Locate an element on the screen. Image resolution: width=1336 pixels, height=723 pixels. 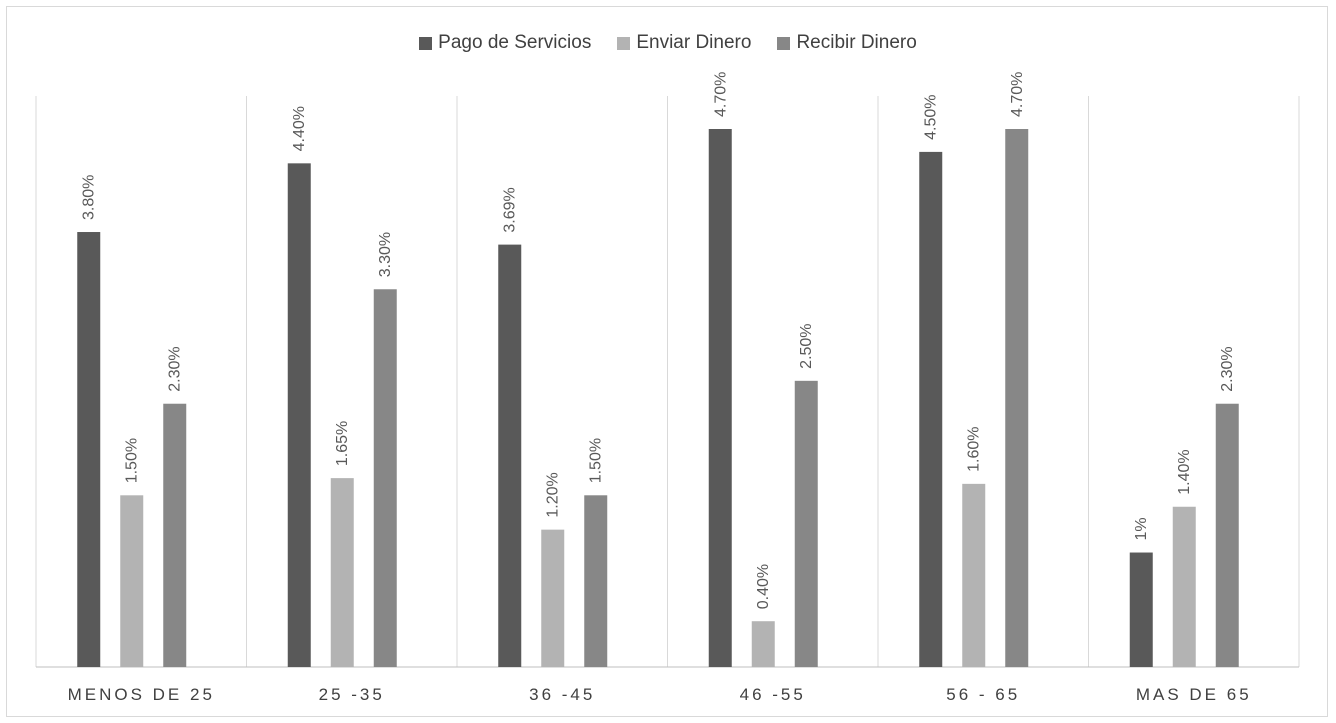
data-label-recibir-dinero-mas-de-65: 2.30% is located at coordinates (1227, 368).